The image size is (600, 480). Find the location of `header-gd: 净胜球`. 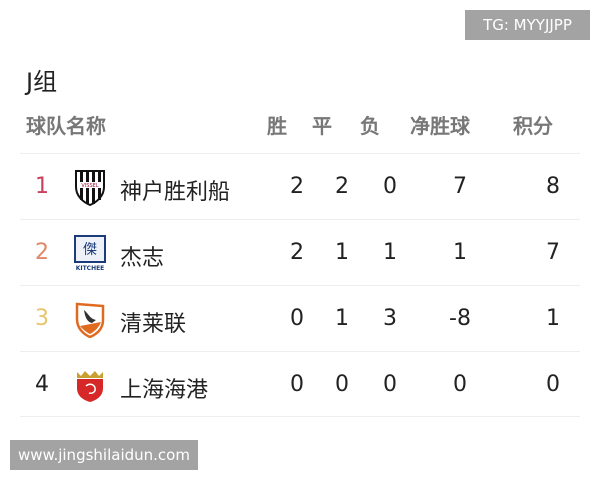

header-gd: 净胜球 is located at coordinates (440, 126).